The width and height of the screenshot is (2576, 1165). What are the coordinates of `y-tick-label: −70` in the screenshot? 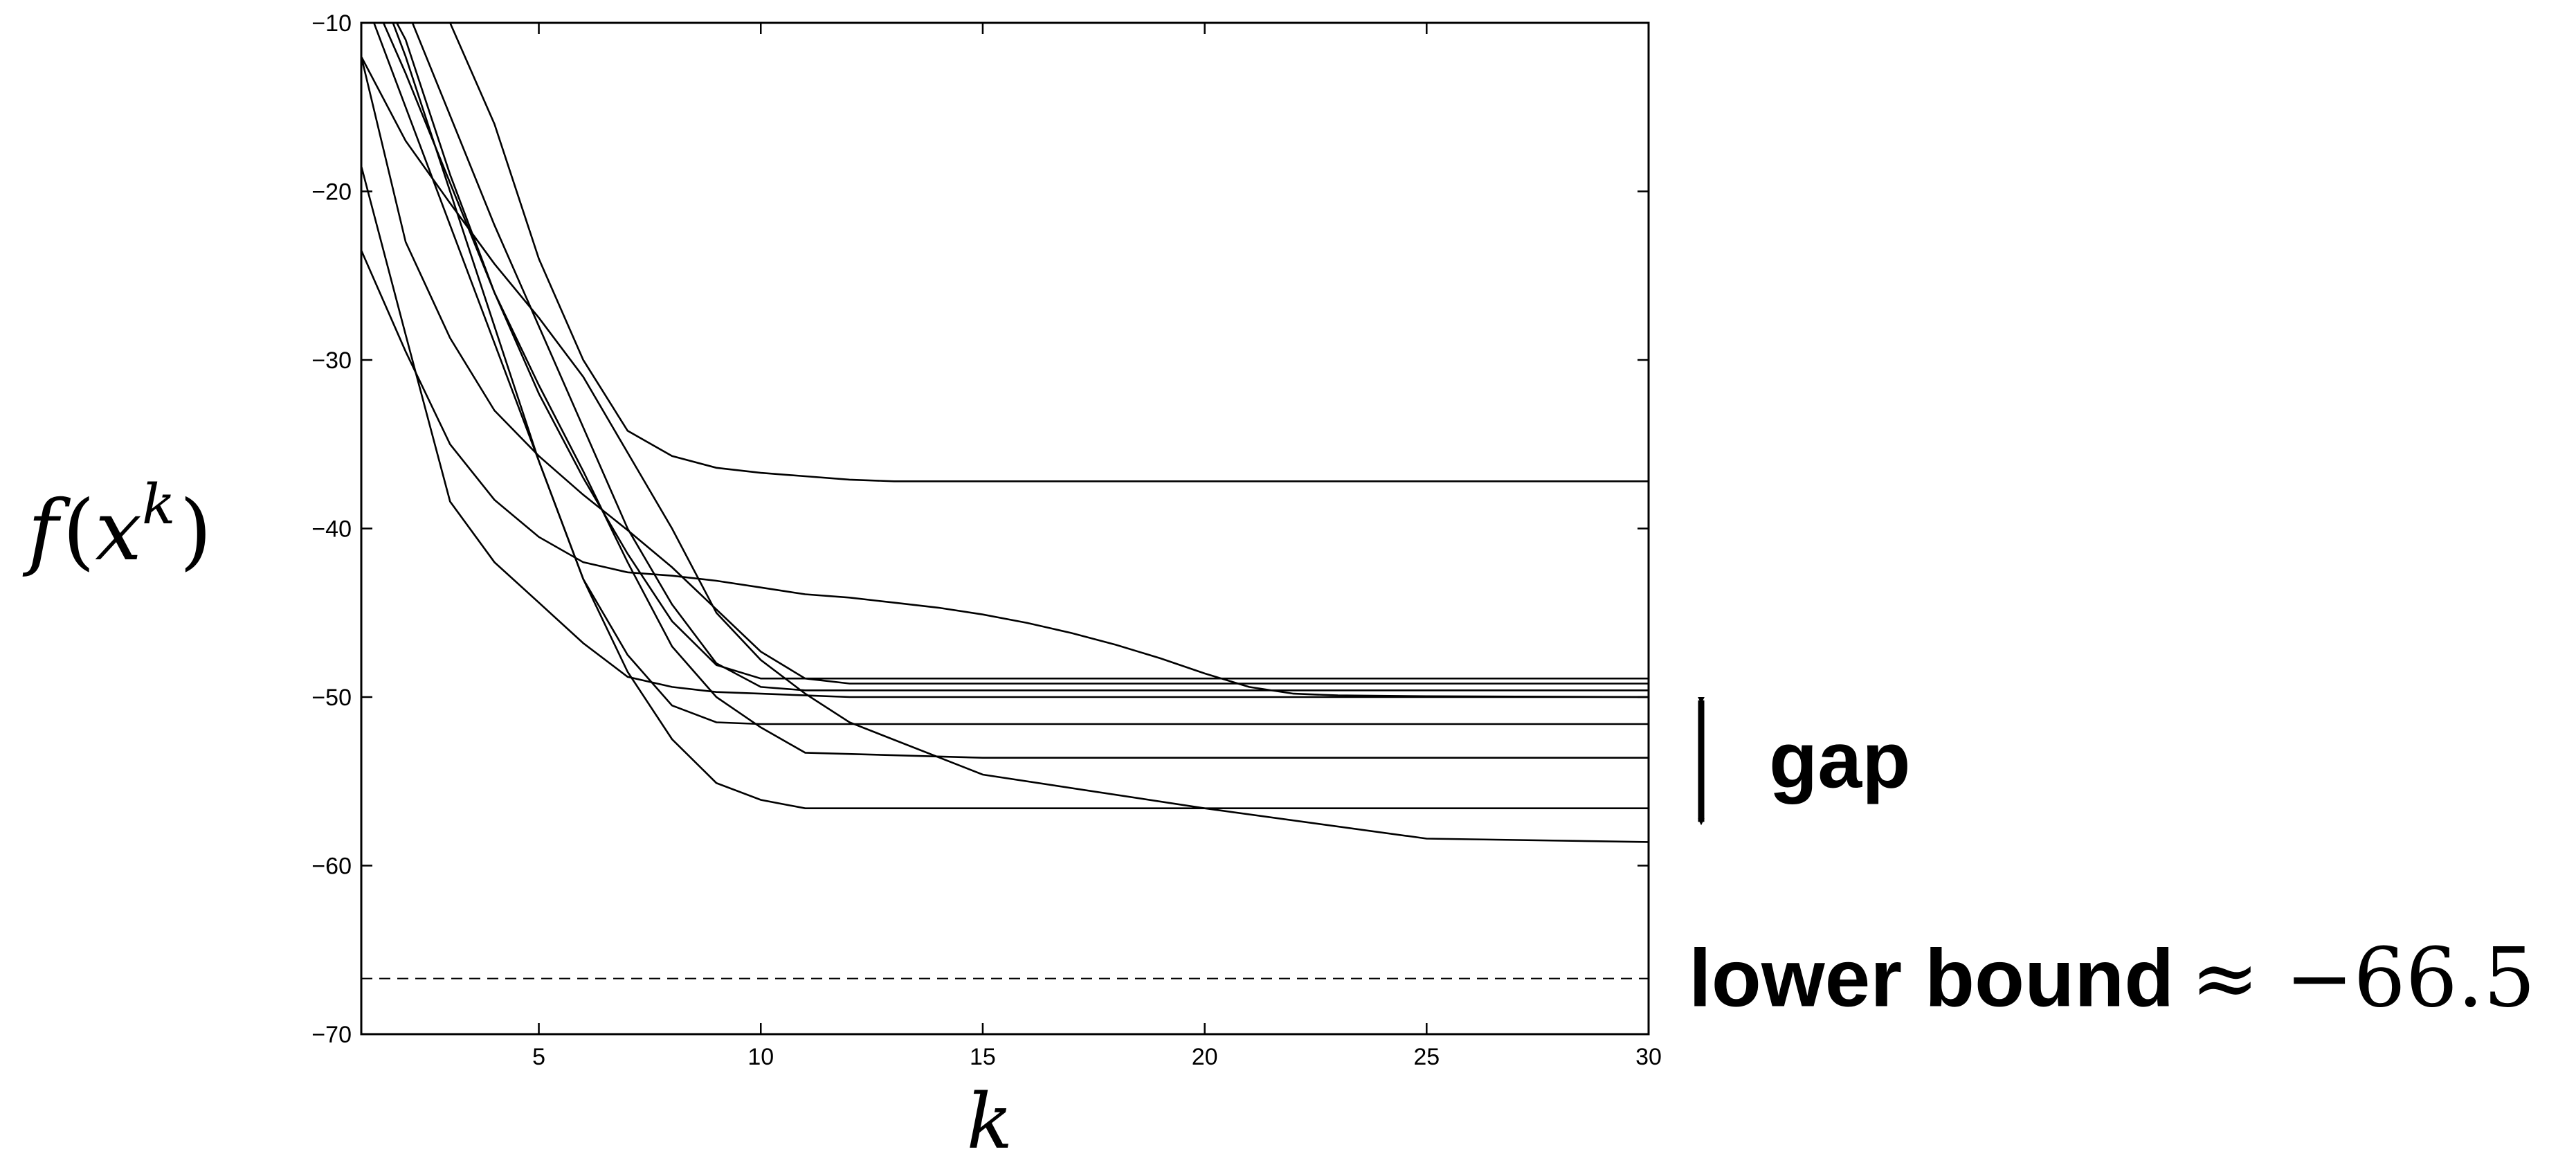 It's located at (331, 1035).